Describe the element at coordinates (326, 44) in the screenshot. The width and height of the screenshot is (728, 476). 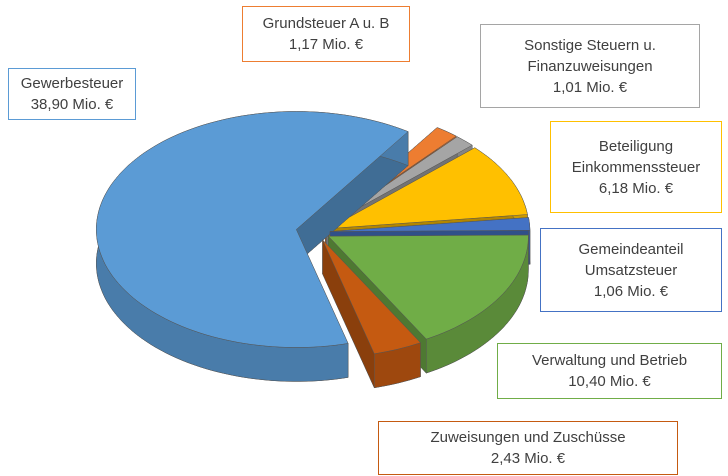
I see `label-value: 1,17 Mio. €` at that location.